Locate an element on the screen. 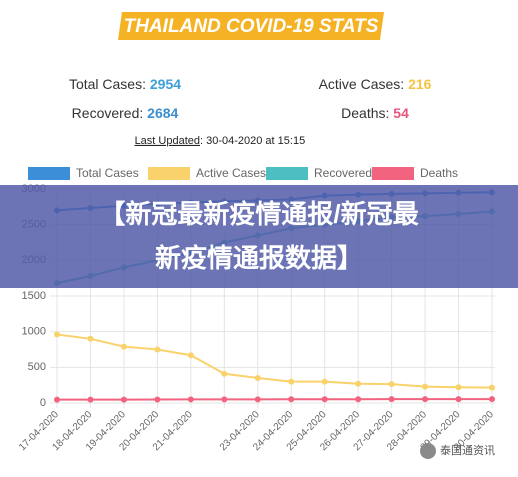  stat-value: 2684 is located at coordinates (162, 113).